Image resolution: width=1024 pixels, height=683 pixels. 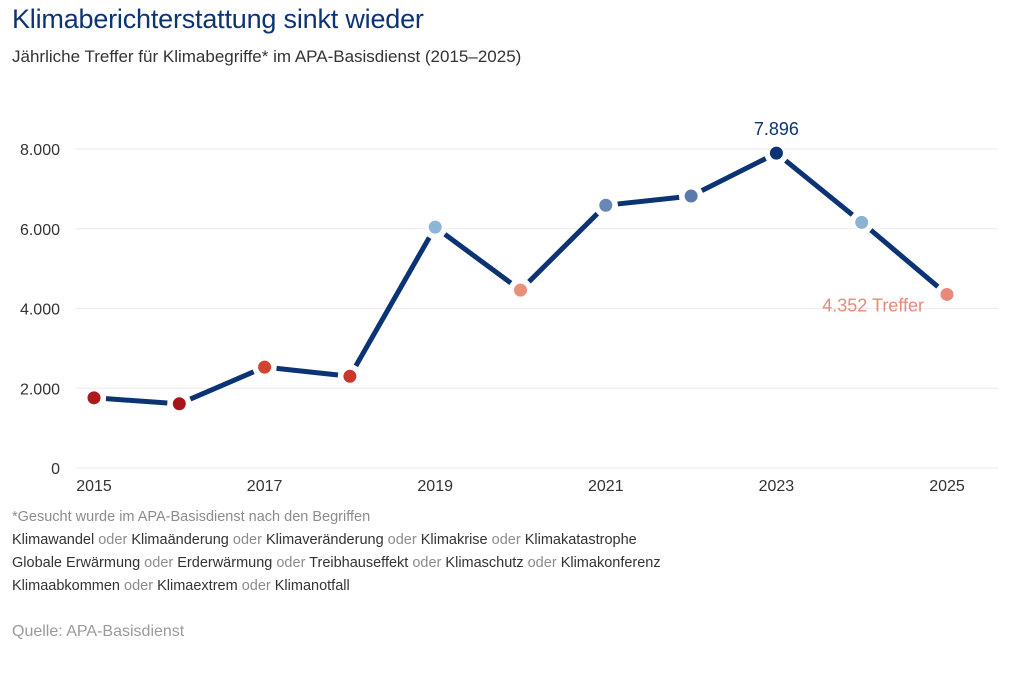 What do you see at coordinates (197, 586) in the screenshot?
I see `search-term: Klimaextrem` at bounding box center [197, 586].